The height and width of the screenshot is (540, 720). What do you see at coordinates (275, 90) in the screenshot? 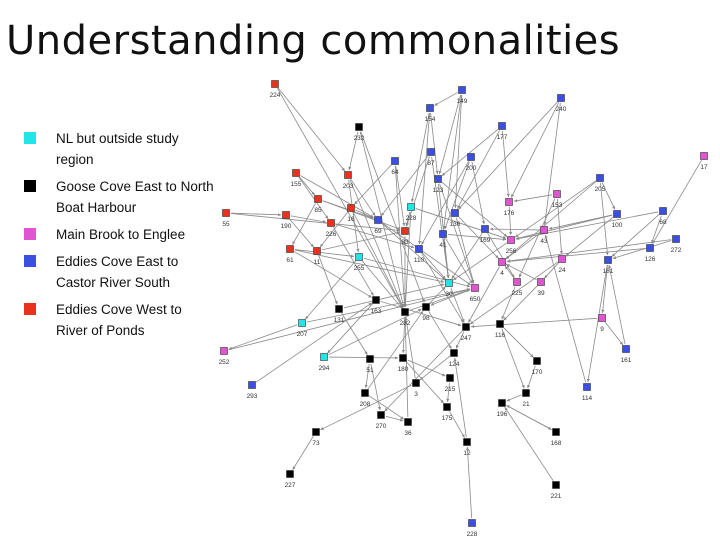
I see `graph-node: 224` at bounding box center [275, 90].